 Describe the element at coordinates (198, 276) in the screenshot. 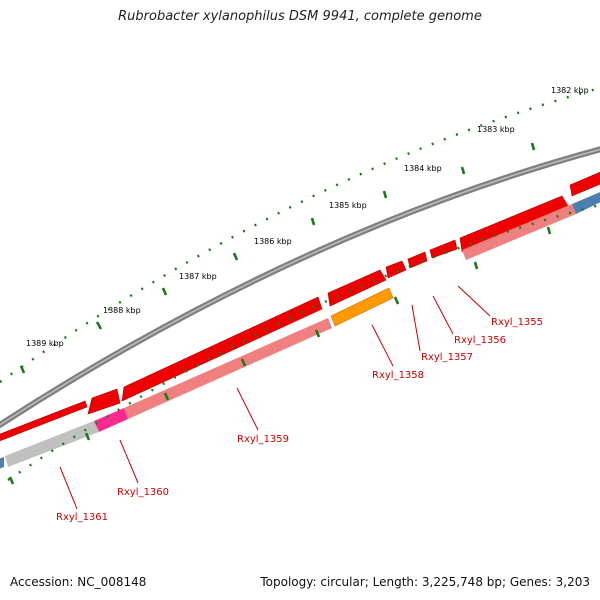

I see `ruler-label: 1387 kbp` at that location.